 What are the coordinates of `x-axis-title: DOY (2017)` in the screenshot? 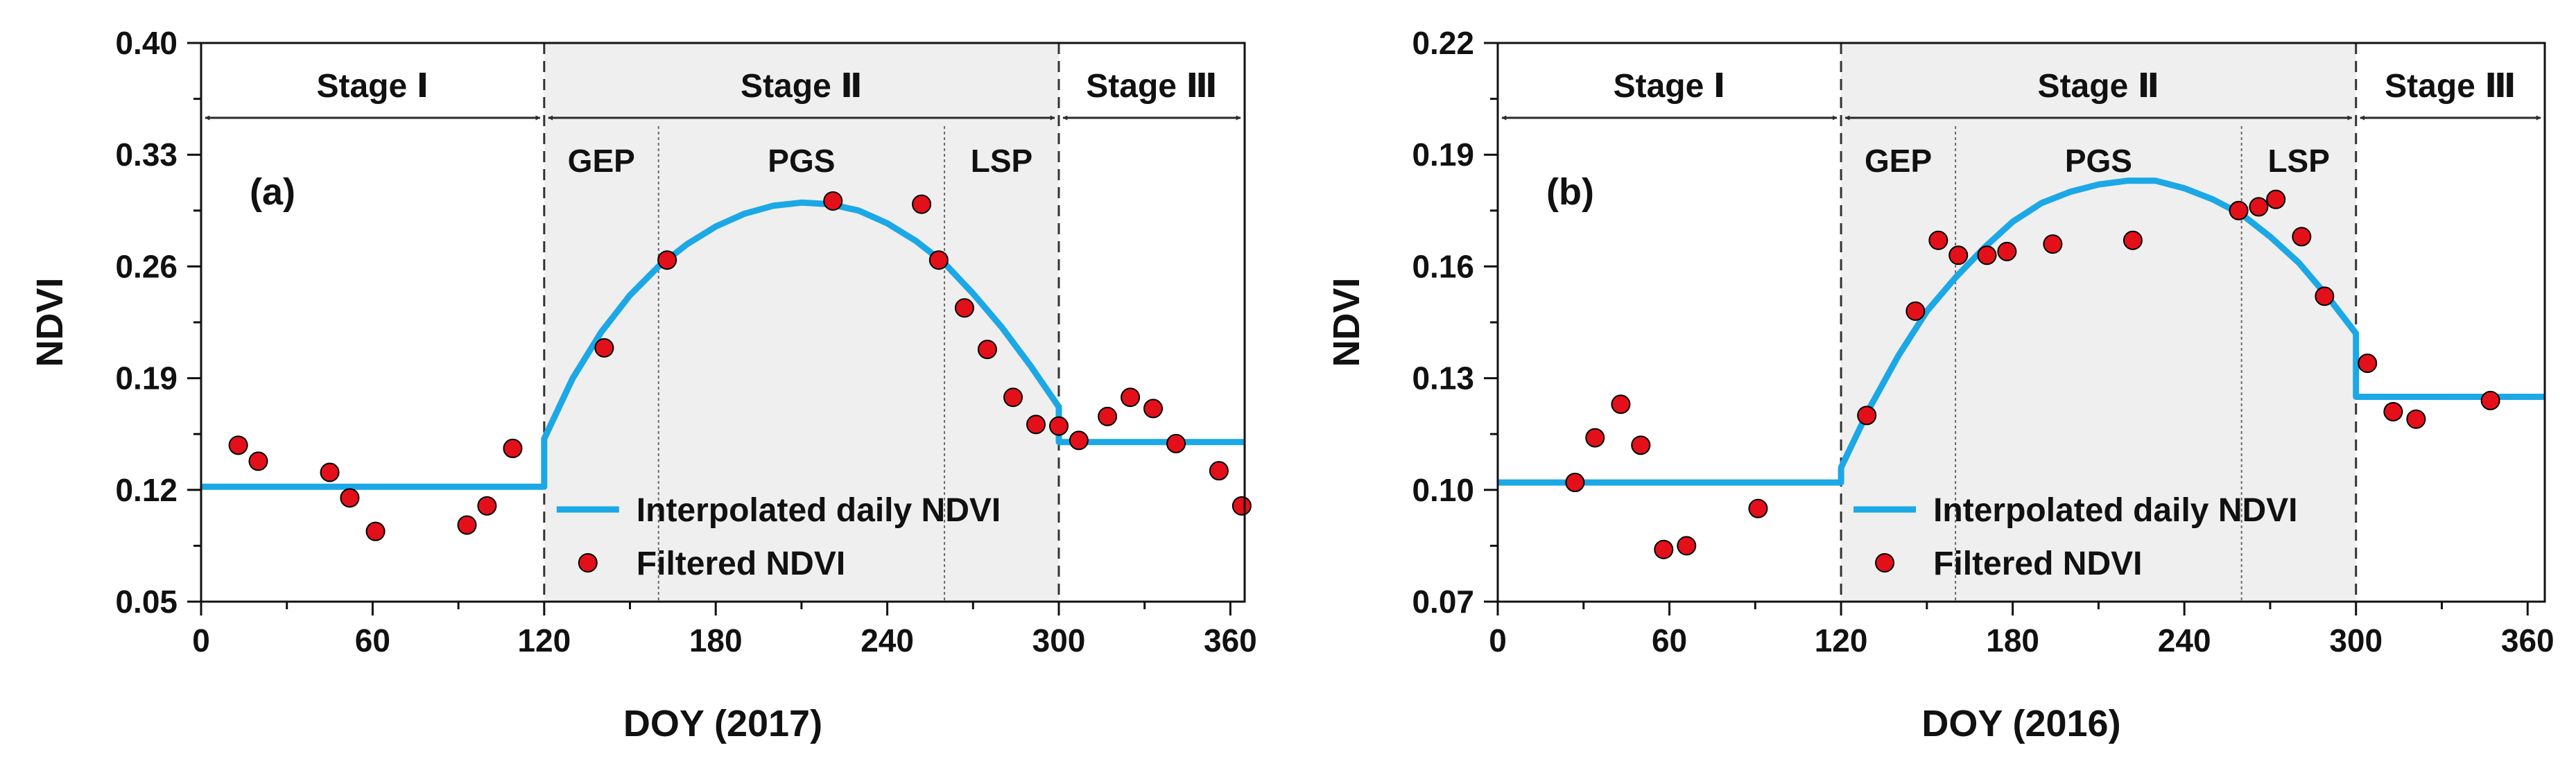 It's located at (722, 723).